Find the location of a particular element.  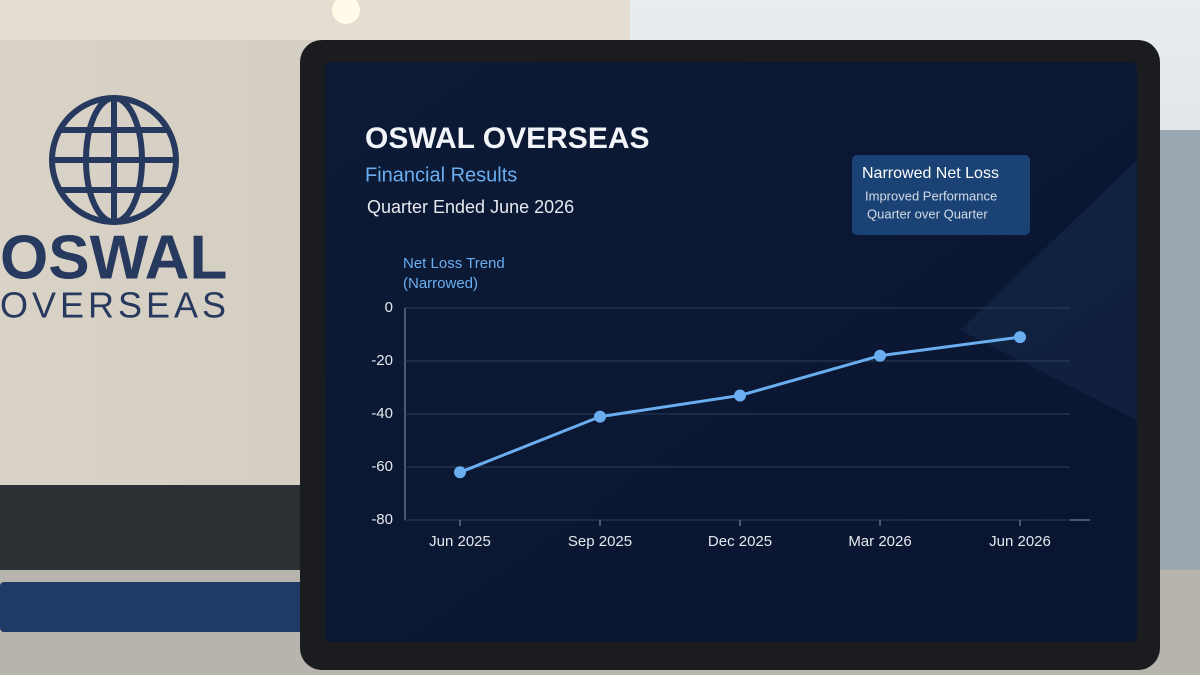

folder is located at coordinates (165, 607).